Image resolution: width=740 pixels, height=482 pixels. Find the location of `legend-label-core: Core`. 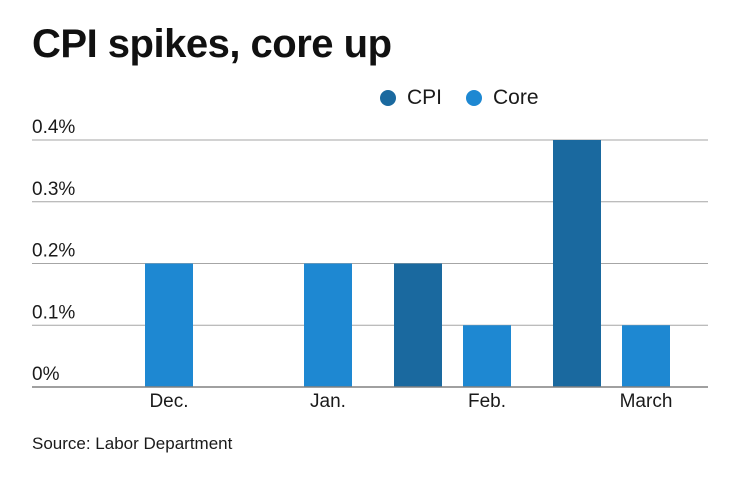

legend-label-core: Core is located at coordinates (516, 97).